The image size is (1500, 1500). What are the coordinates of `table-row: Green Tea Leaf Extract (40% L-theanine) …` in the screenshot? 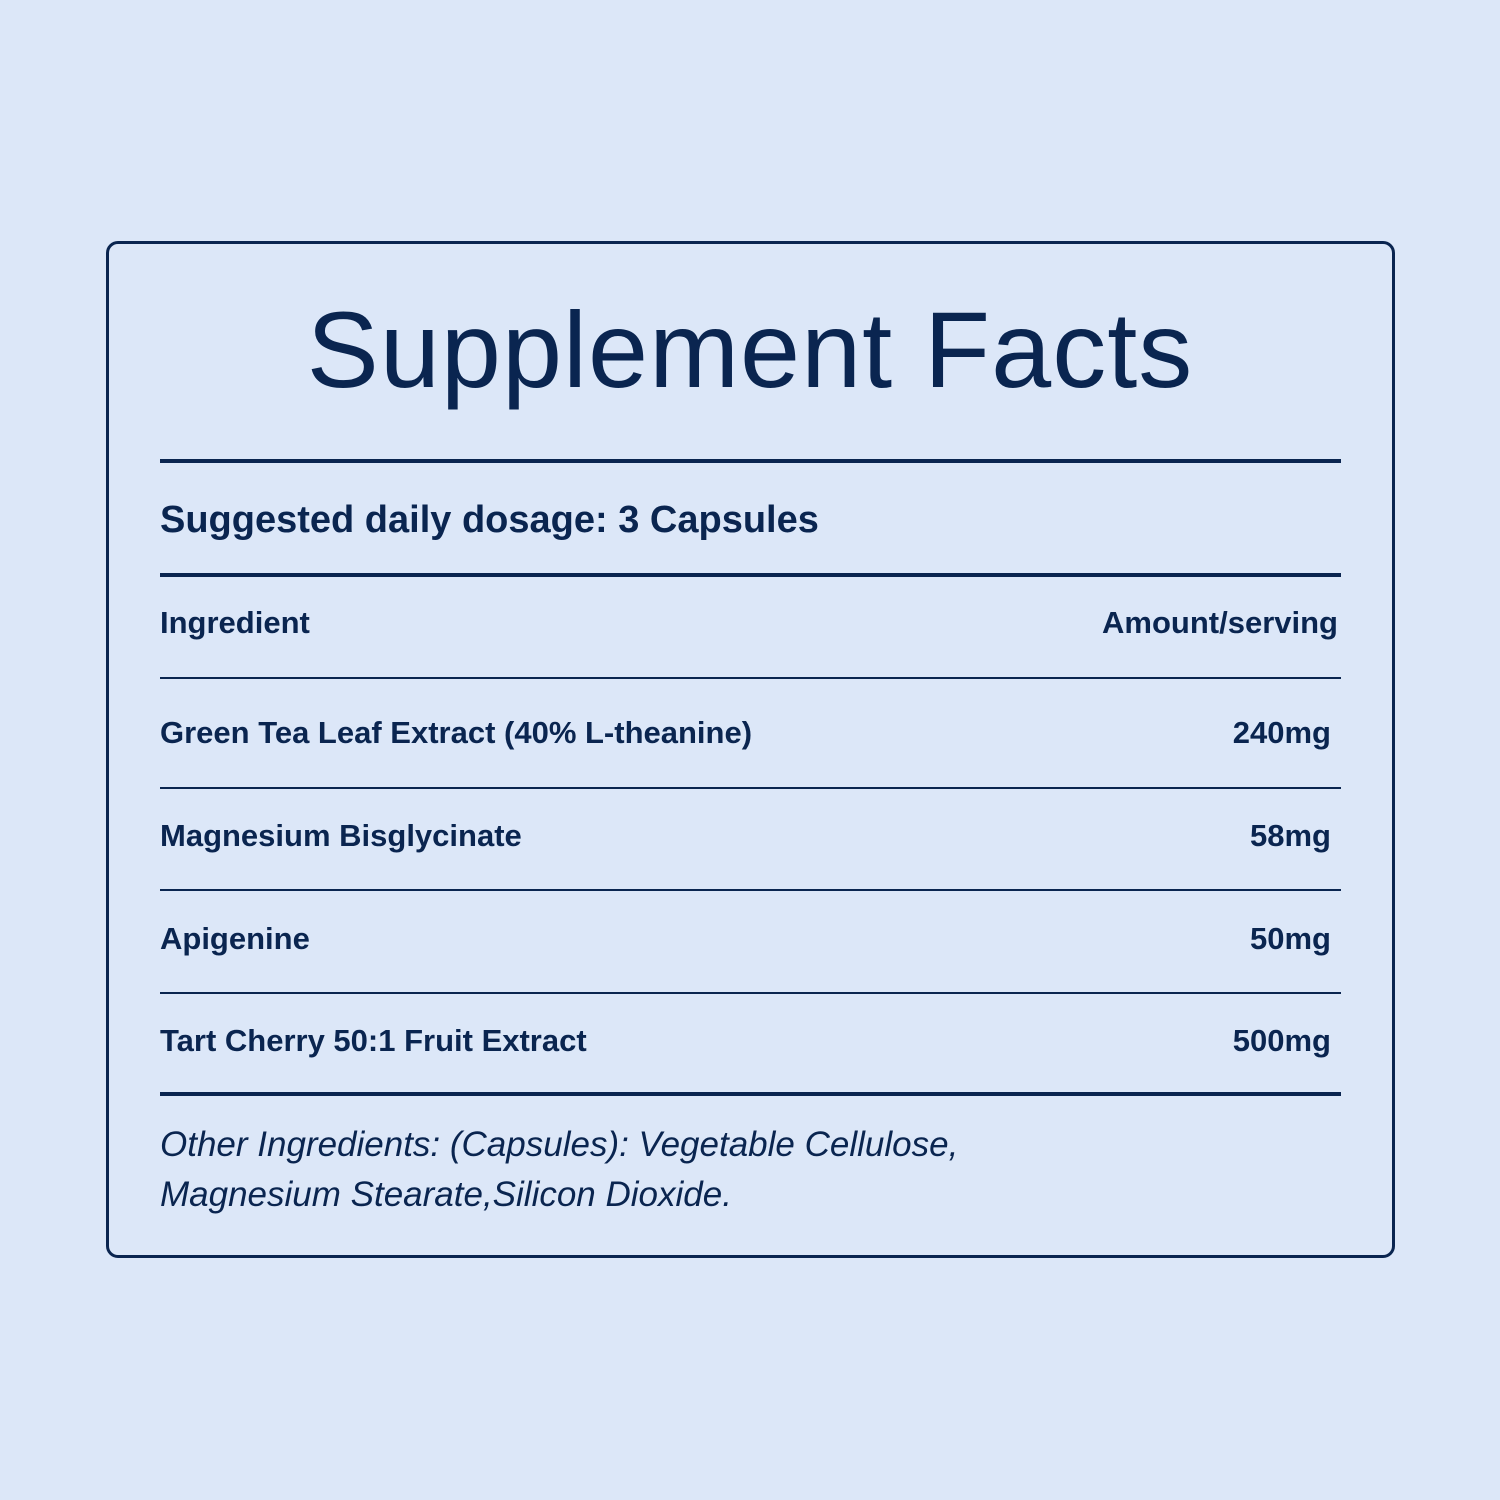 It's located at (745, 733).